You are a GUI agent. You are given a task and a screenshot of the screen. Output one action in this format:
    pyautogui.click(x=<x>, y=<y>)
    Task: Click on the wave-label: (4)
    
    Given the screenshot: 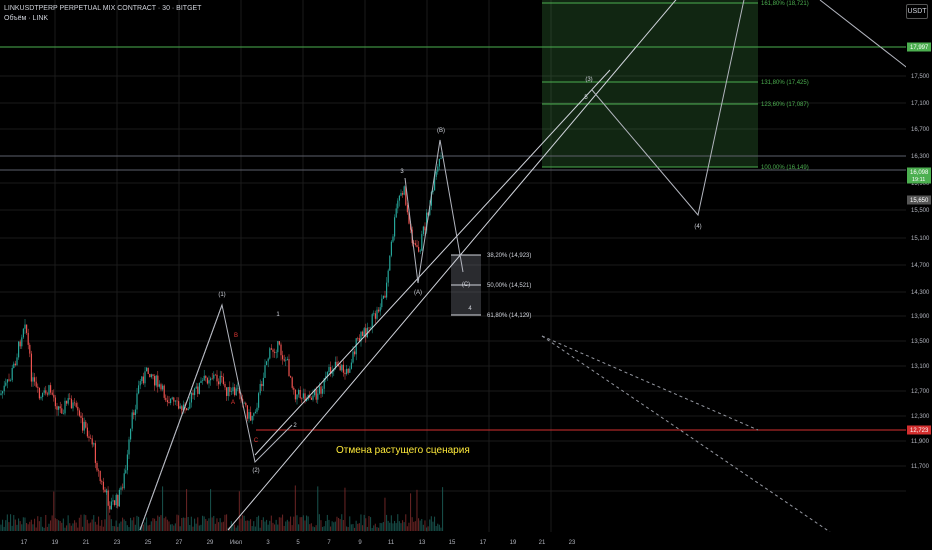 What is the action you would take?
    pyautogui.click(x=697, y=227)
    